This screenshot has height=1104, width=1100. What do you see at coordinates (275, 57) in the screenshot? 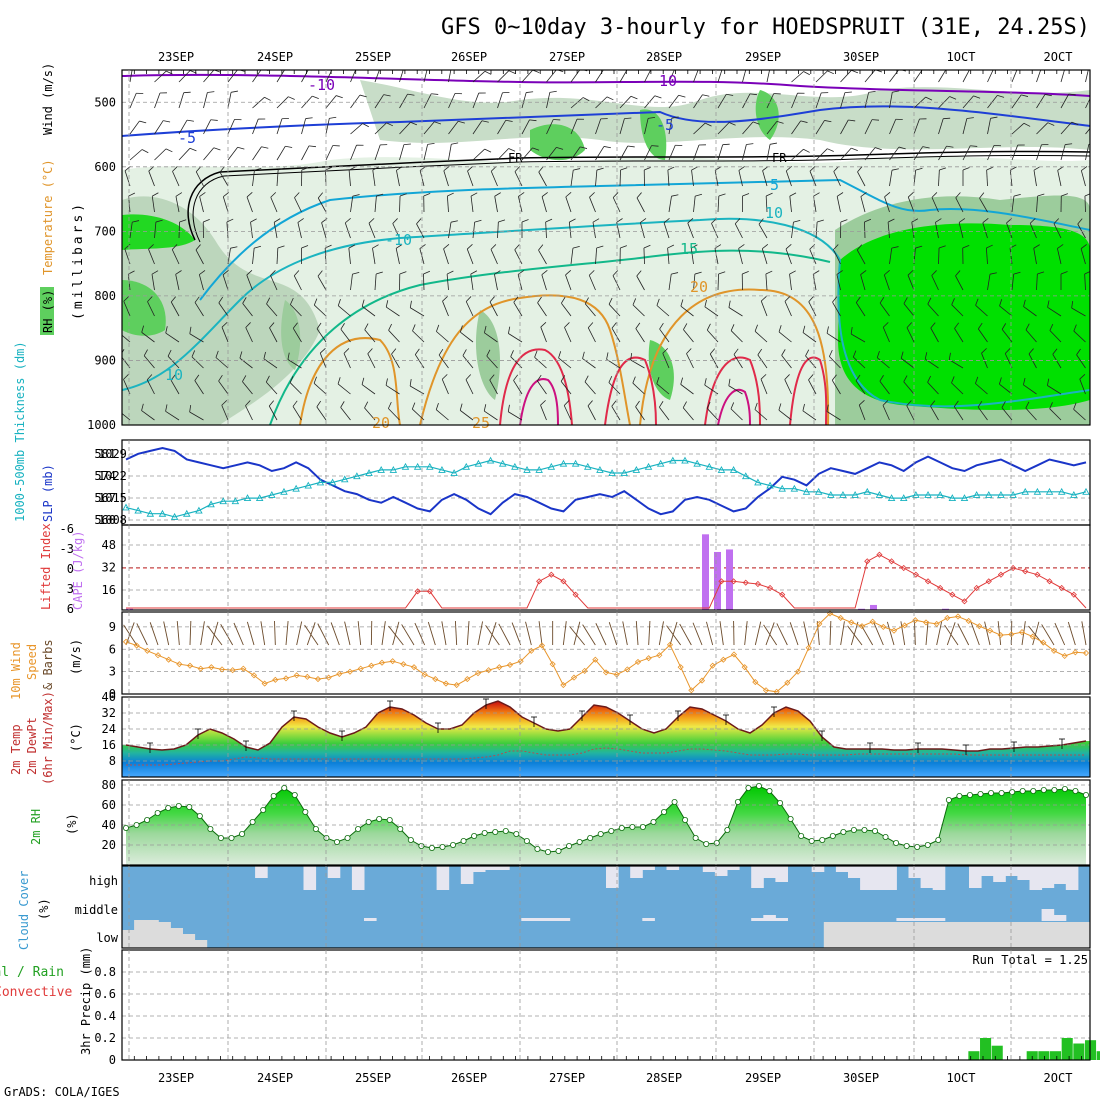
I see `top-day-label: 24SEP` at bounding box center [275, 57].